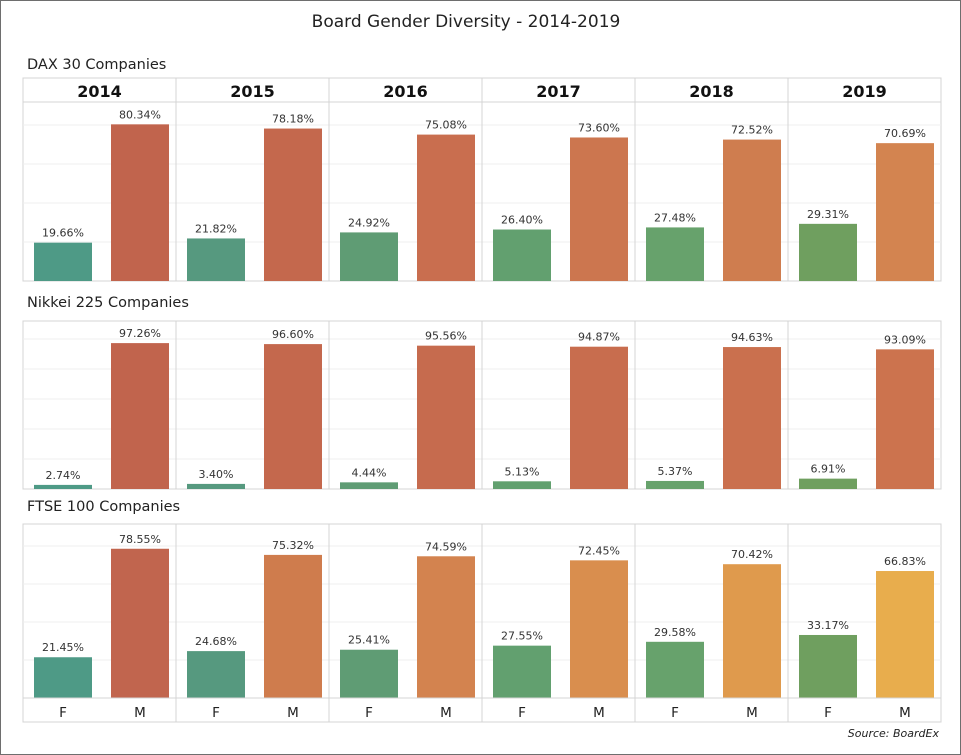 The height and width of the screenshot is (755, 961). Describe the element at coordinates (466, 22) in the screenshot. I see `chart-title: Board Gender Diversity - 2014-2019` at that location.